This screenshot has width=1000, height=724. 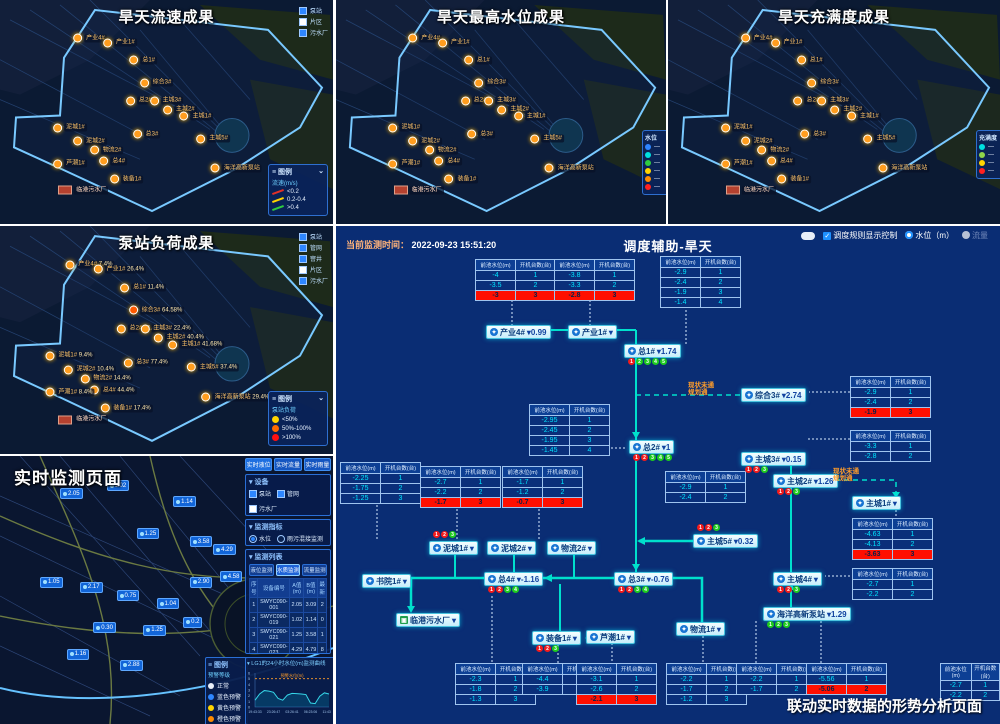 I want to click on station-marker: 装备1# 17.4%, so click(x=126, y=408).